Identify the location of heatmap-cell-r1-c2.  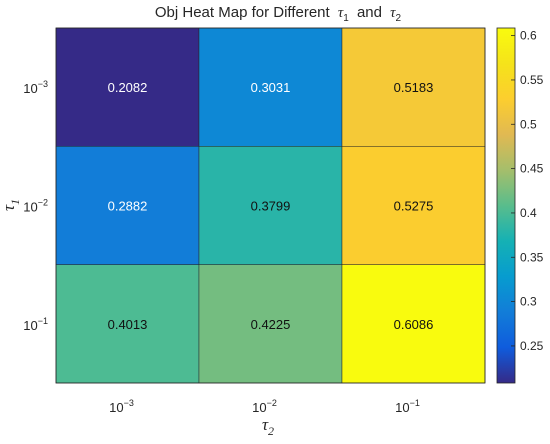
(413, 205).